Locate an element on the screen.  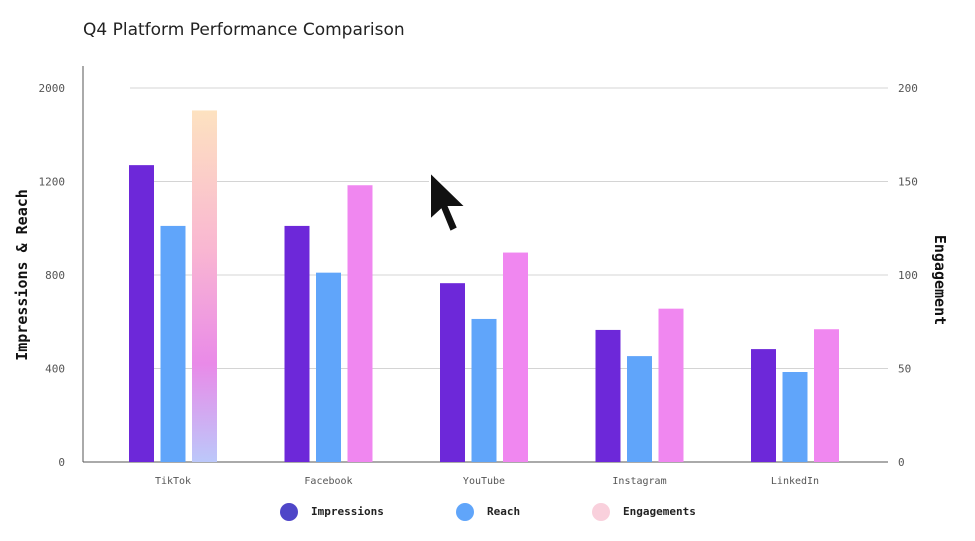
bar-engagements-instagram is located at coordinates (671, 385).